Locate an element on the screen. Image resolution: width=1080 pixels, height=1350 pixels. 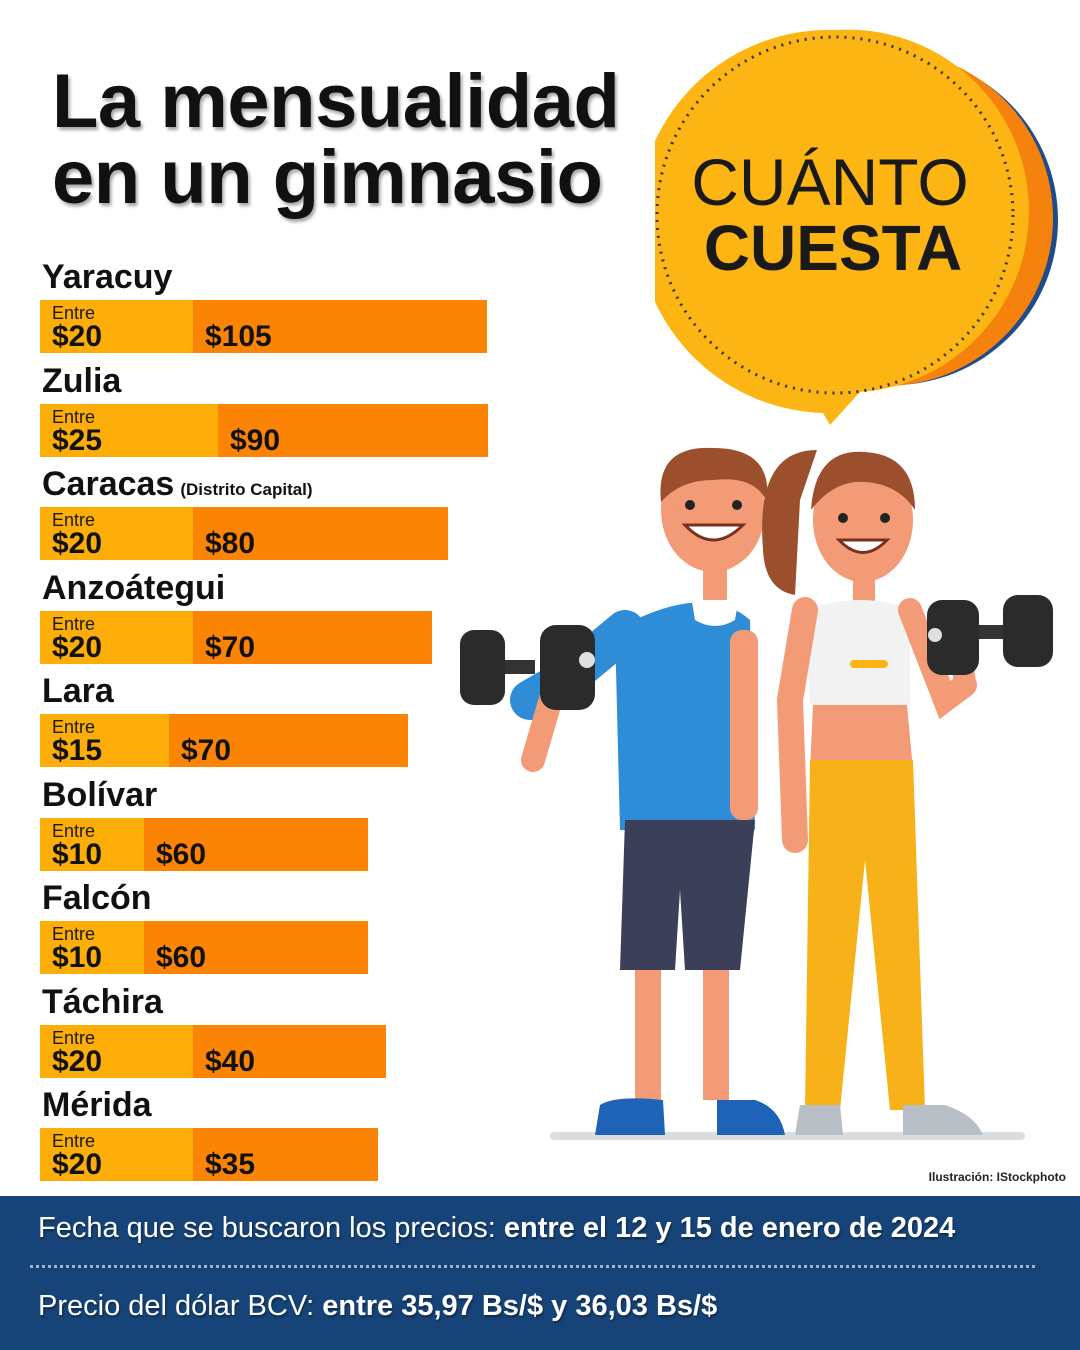
bar-min-segment: Entre $15 is located at coordinates (104, 740).